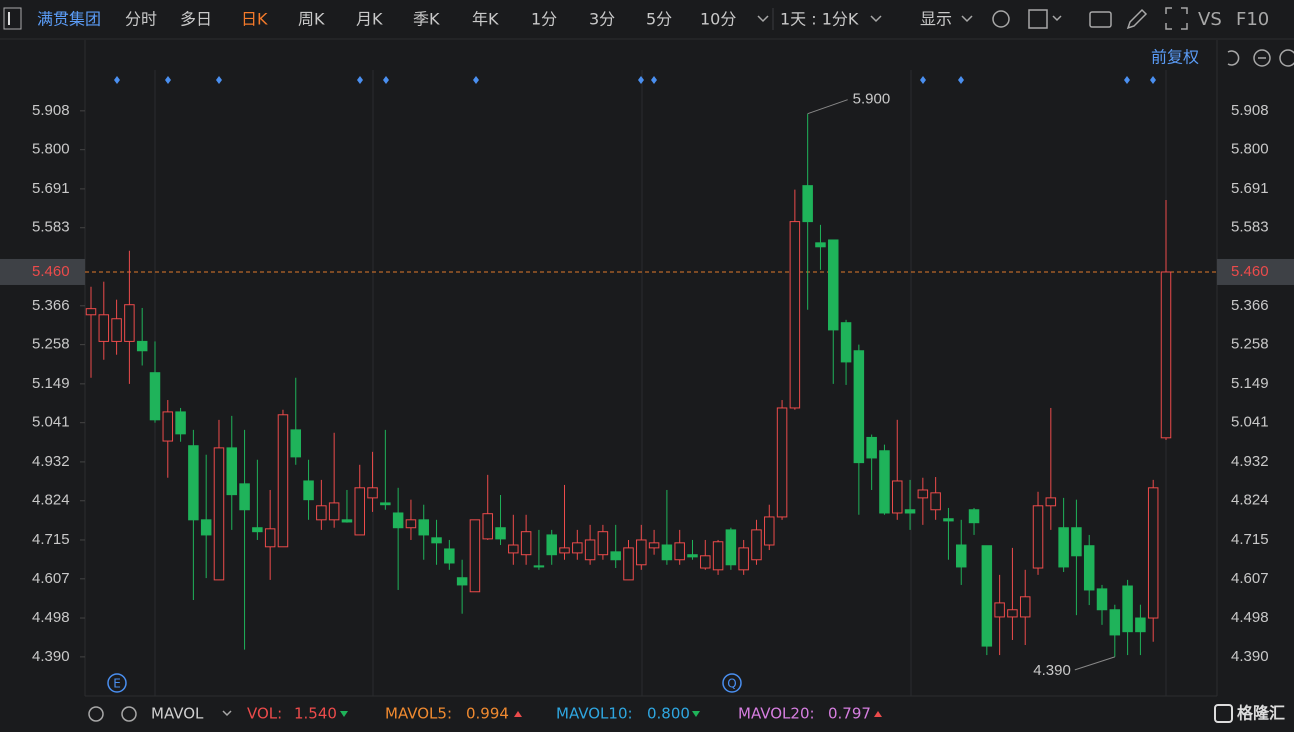  Describe the element at coordinates (96, 714) in the screenshot. I see `indicator-settings` at that location.